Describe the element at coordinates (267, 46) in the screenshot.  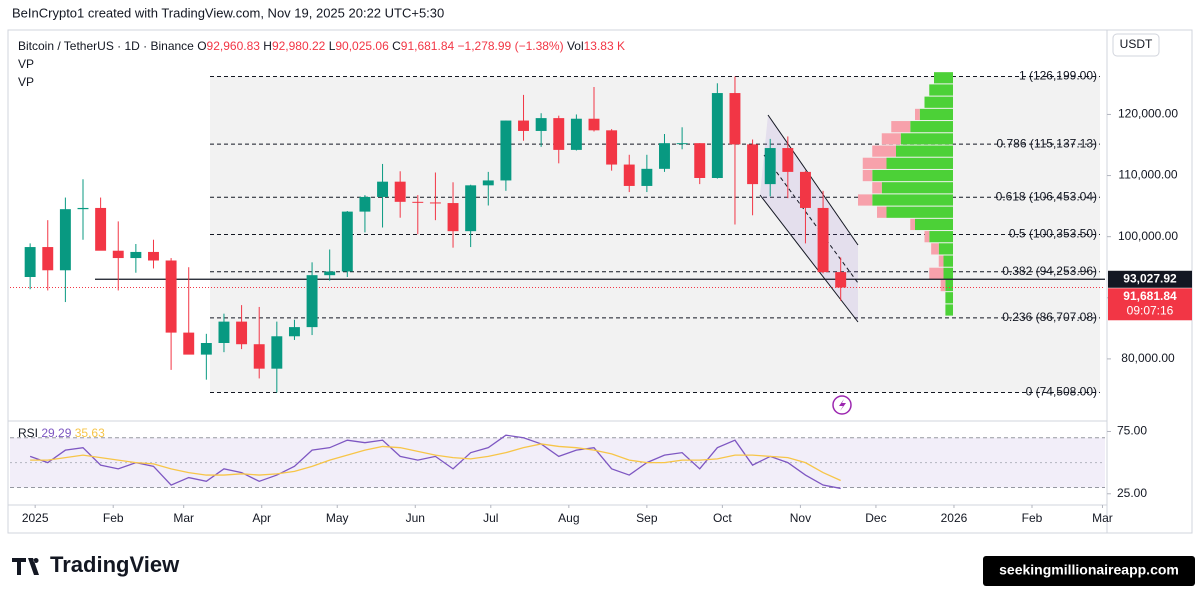
I see `ohlc-key: H` at that location.